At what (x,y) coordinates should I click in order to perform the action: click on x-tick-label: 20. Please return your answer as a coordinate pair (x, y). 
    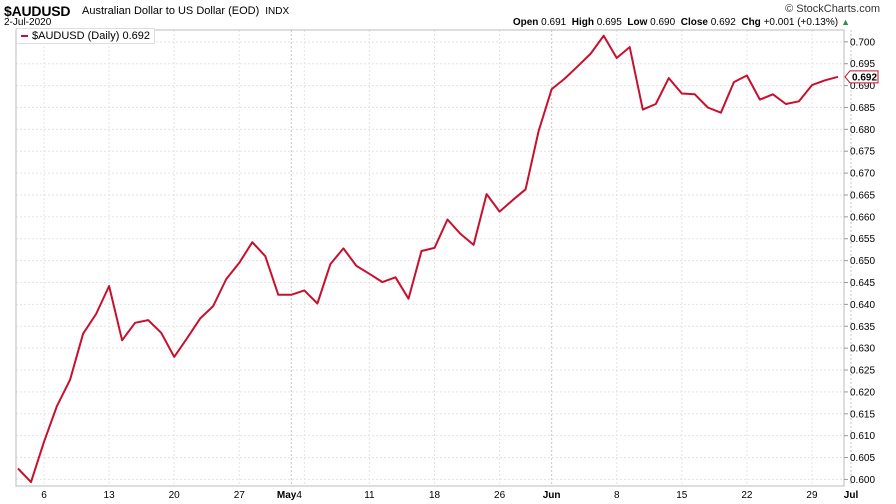
    Looking at the image, I should click on (175, 495).